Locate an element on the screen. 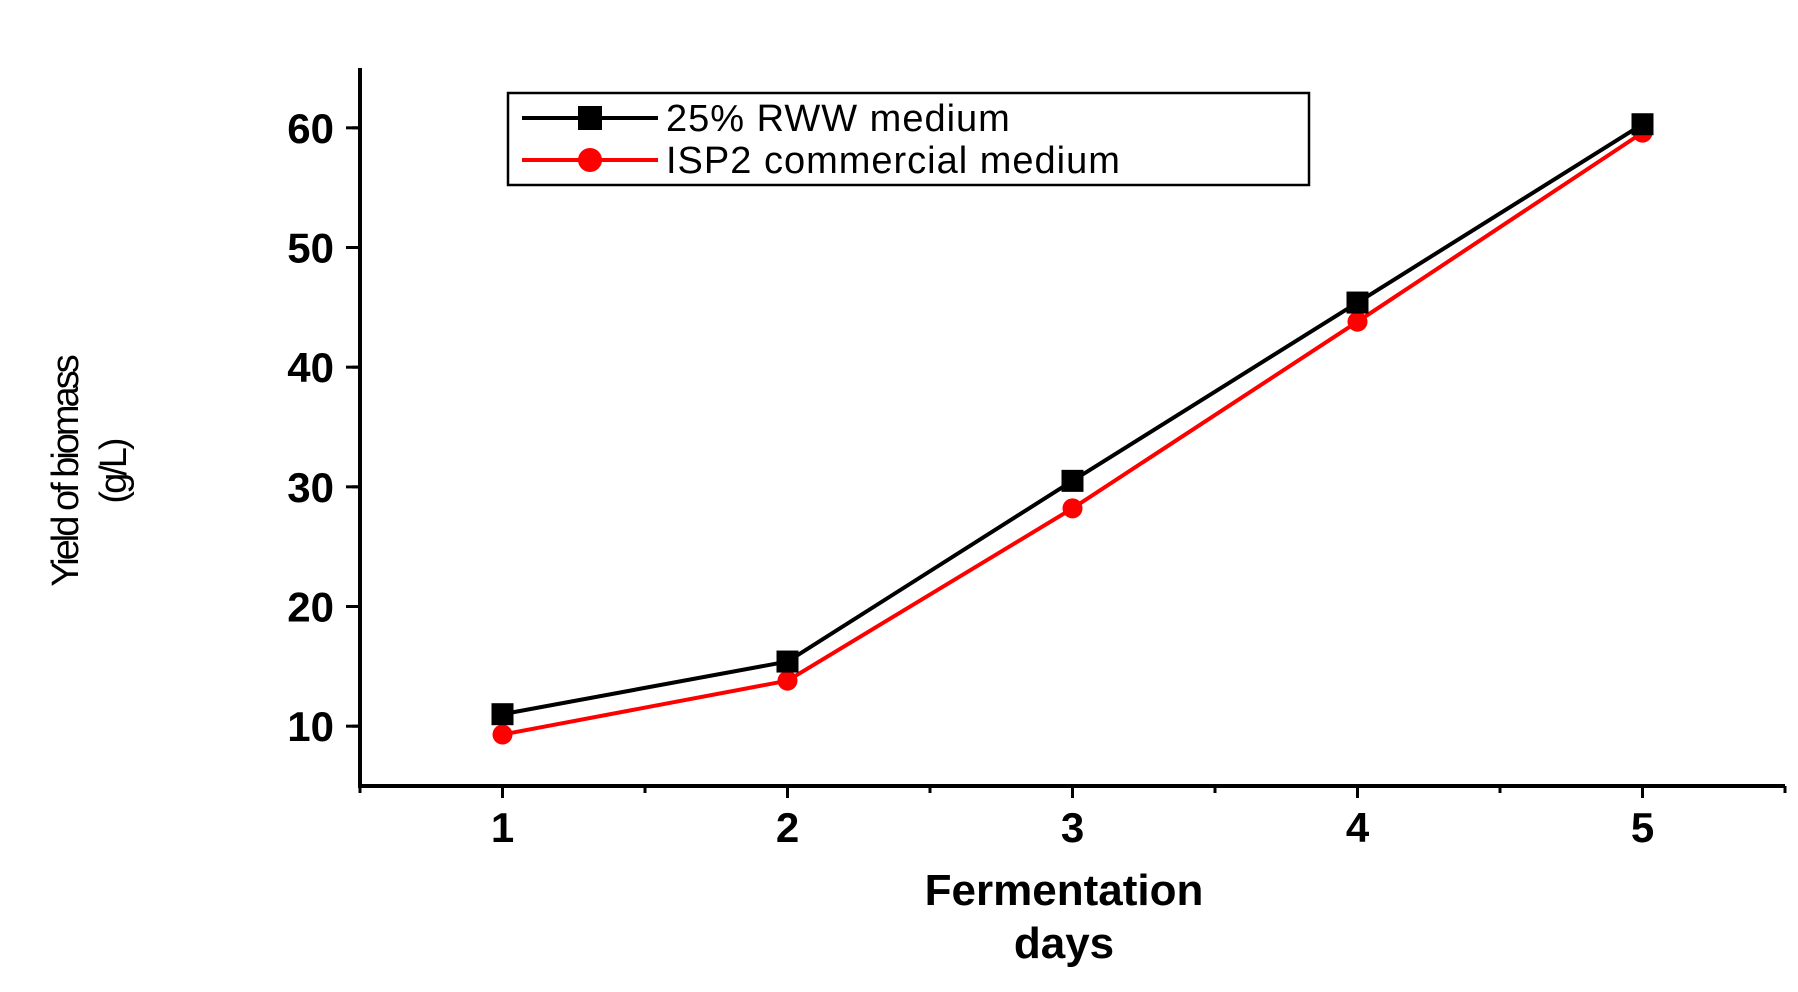 This screenshot has width=1798, height=992. x-tick-label: 1 is located at coordinates (502, 827).